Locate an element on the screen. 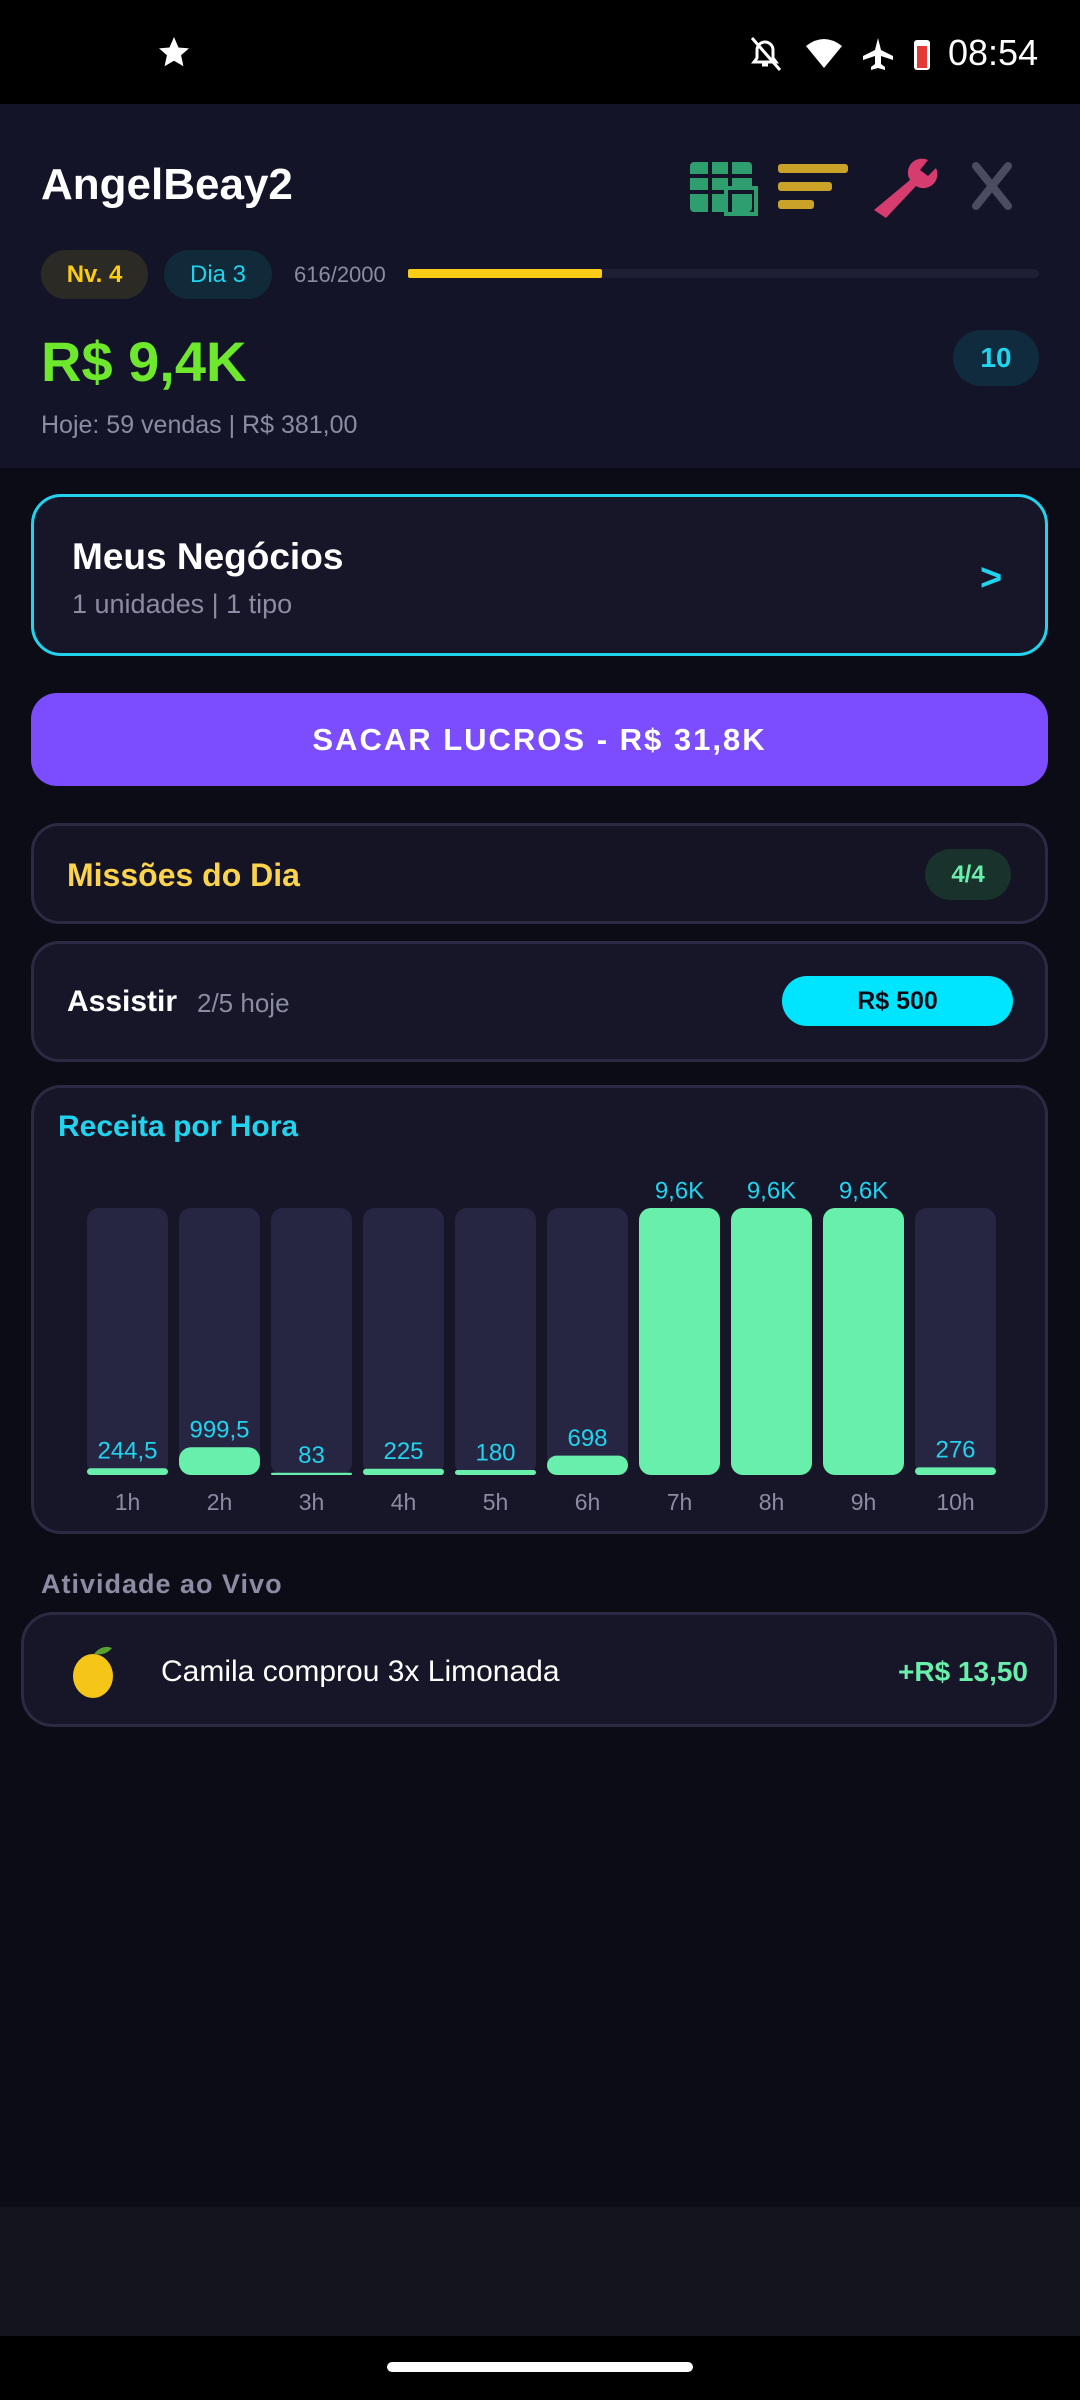 This screenshot has height=2400, width=1080. home-indicator is located at coordinates (540, 2367).